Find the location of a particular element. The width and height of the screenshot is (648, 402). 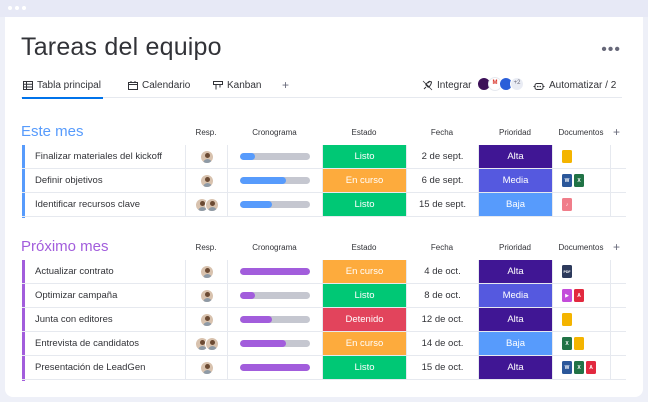

integration-apps: M +2 is located at coordinates (500, 84).